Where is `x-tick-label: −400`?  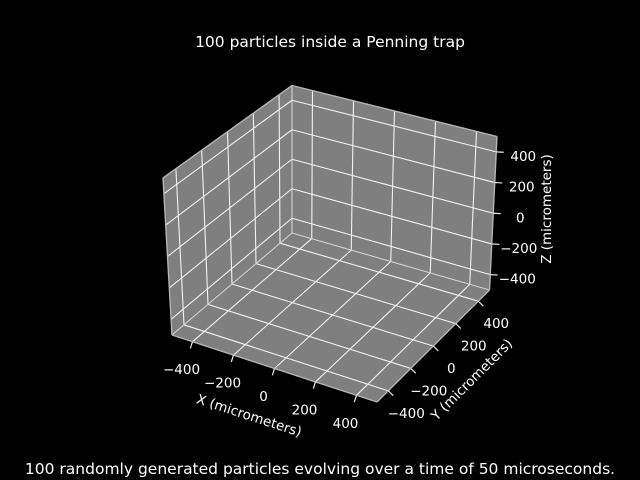
x-tick-label: −400 is located at coordinates (181, 370).